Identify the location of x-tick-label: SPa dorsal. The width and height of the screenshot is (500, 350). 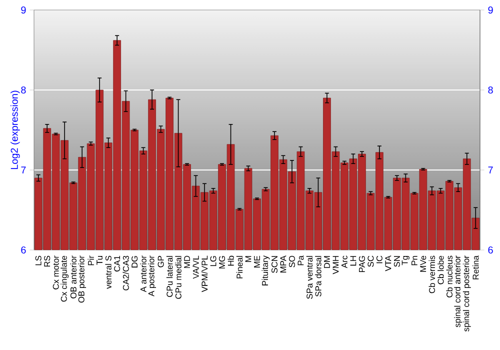
(318, 276).